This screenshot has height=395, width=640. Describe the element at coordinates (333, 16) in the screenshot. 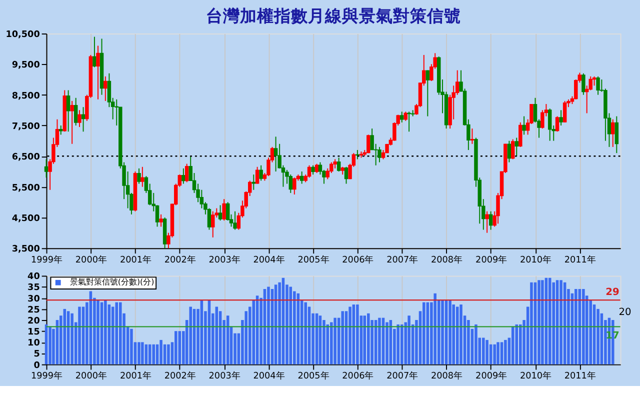

I see `chart-title: 台灣加權指數月線與景氣對策信號` at that location.